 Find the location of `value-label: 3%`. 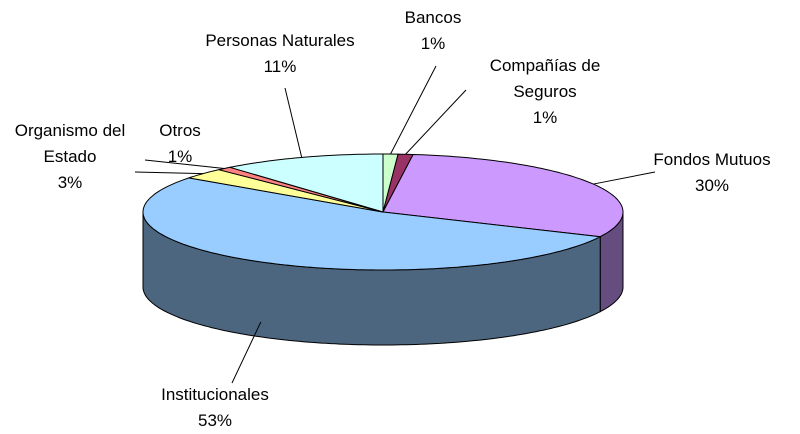

value-label: 3% is located at coordinates (70, 182).